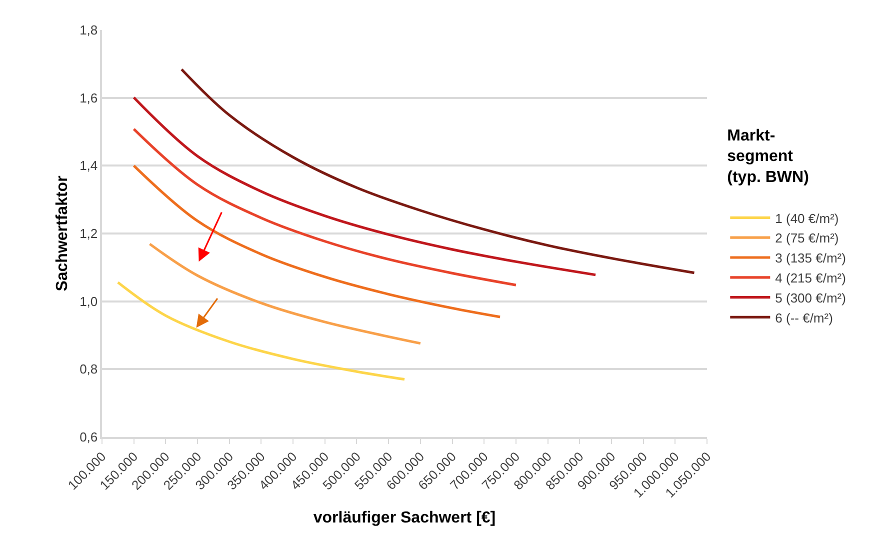 This screenshot has height=546, width=893. I want to click on x-axis-title: vorläufiger Sachwert [€], so click(404, 518).